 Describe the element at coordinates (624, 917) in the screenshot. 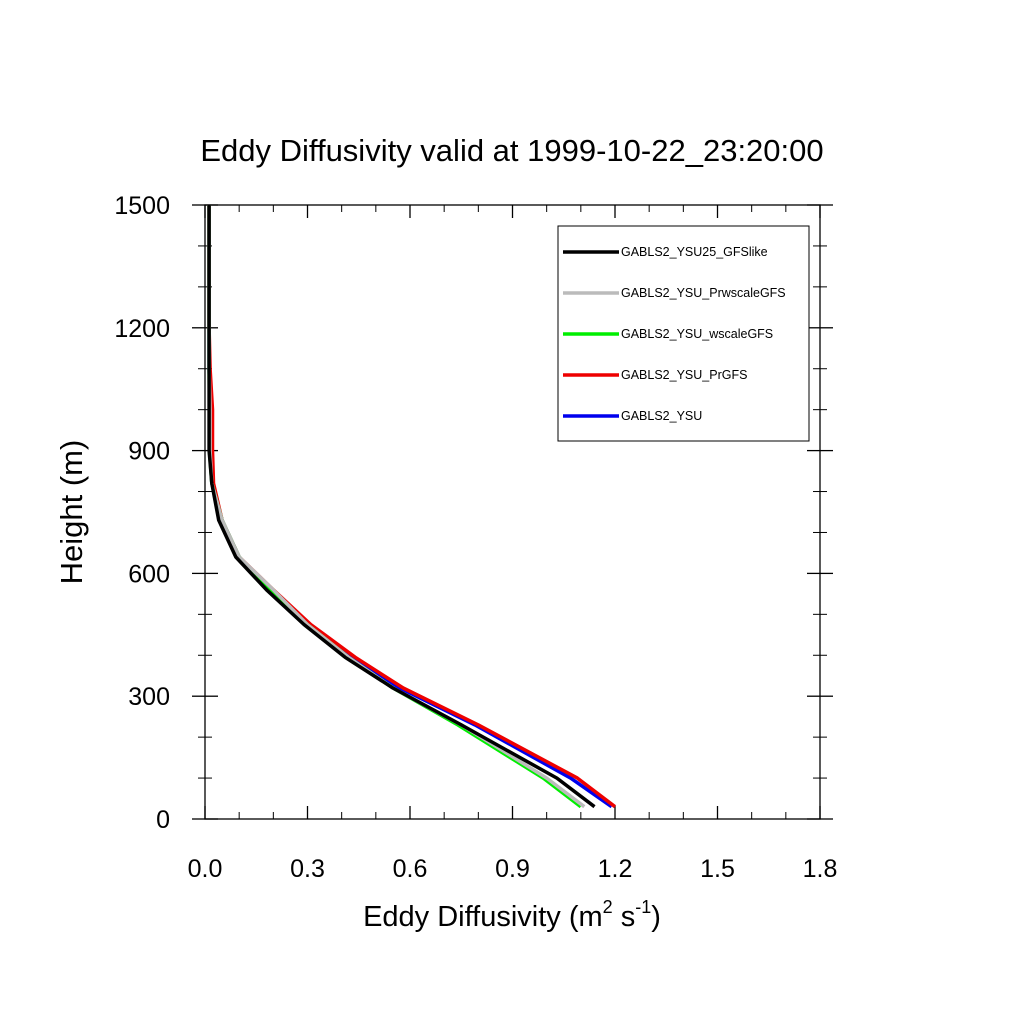

I see `x-axis-label-mid: s` at that location.